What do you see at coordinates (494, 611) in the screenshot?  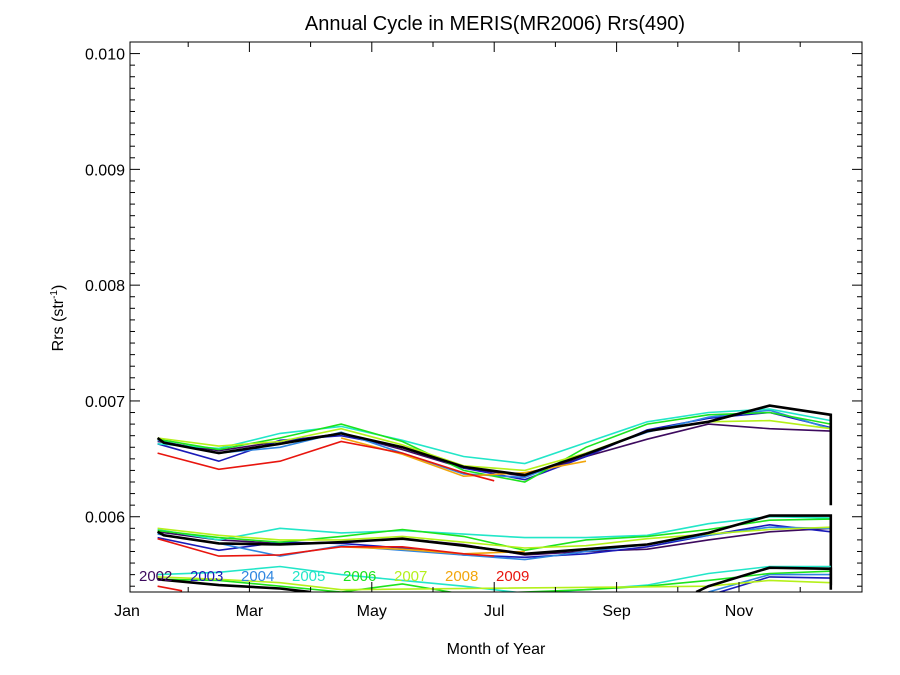 I see `x-tick-label: Jul` at bounding box center [494, 611].